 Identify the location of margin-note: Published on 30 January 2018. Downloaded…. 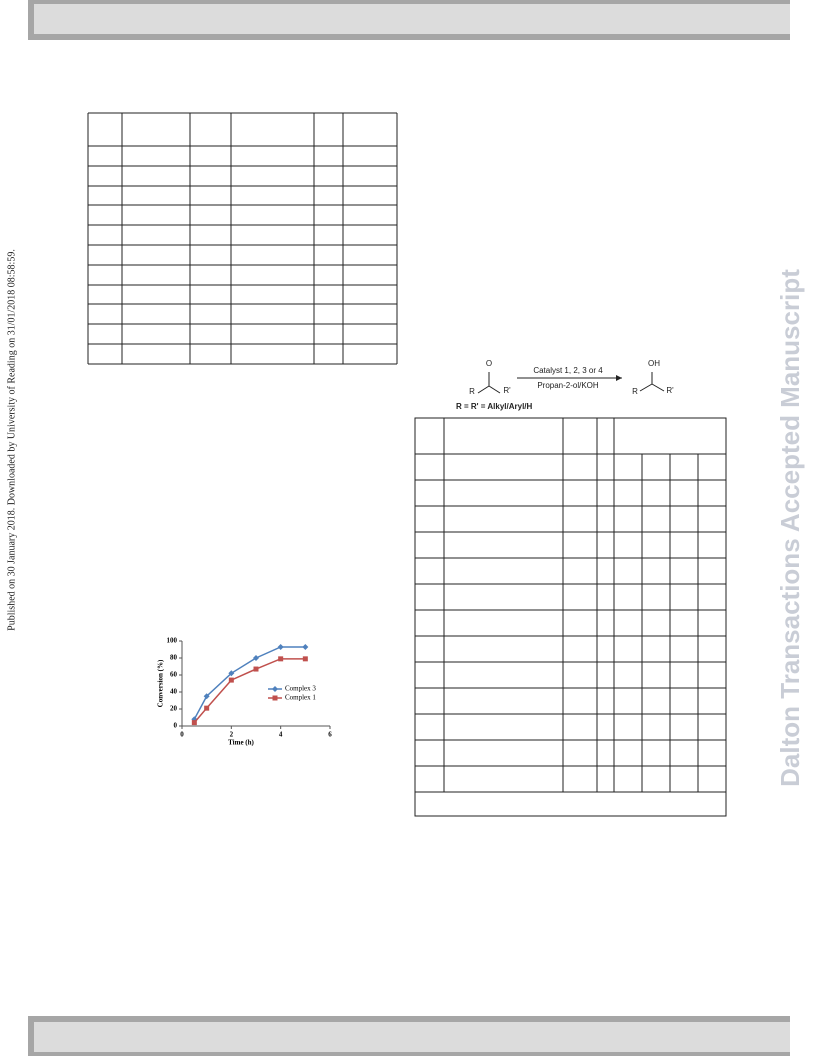
(11, 440).